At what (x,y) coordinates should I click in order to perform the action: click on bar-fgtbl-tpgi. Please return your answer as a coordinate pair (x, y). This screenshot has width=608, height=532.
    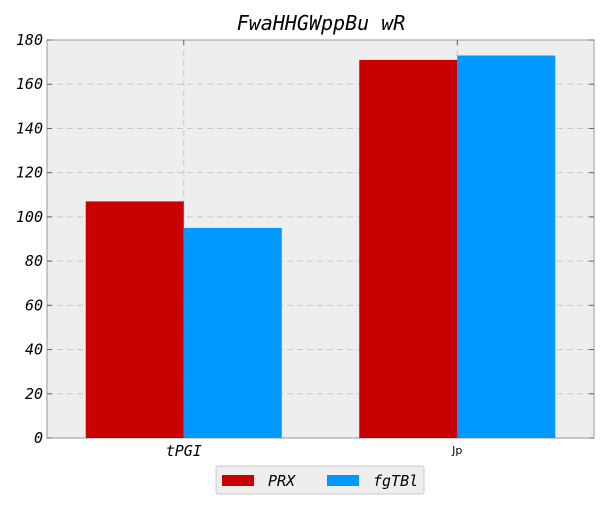
    Looking at the image, I should click on (232, 332).